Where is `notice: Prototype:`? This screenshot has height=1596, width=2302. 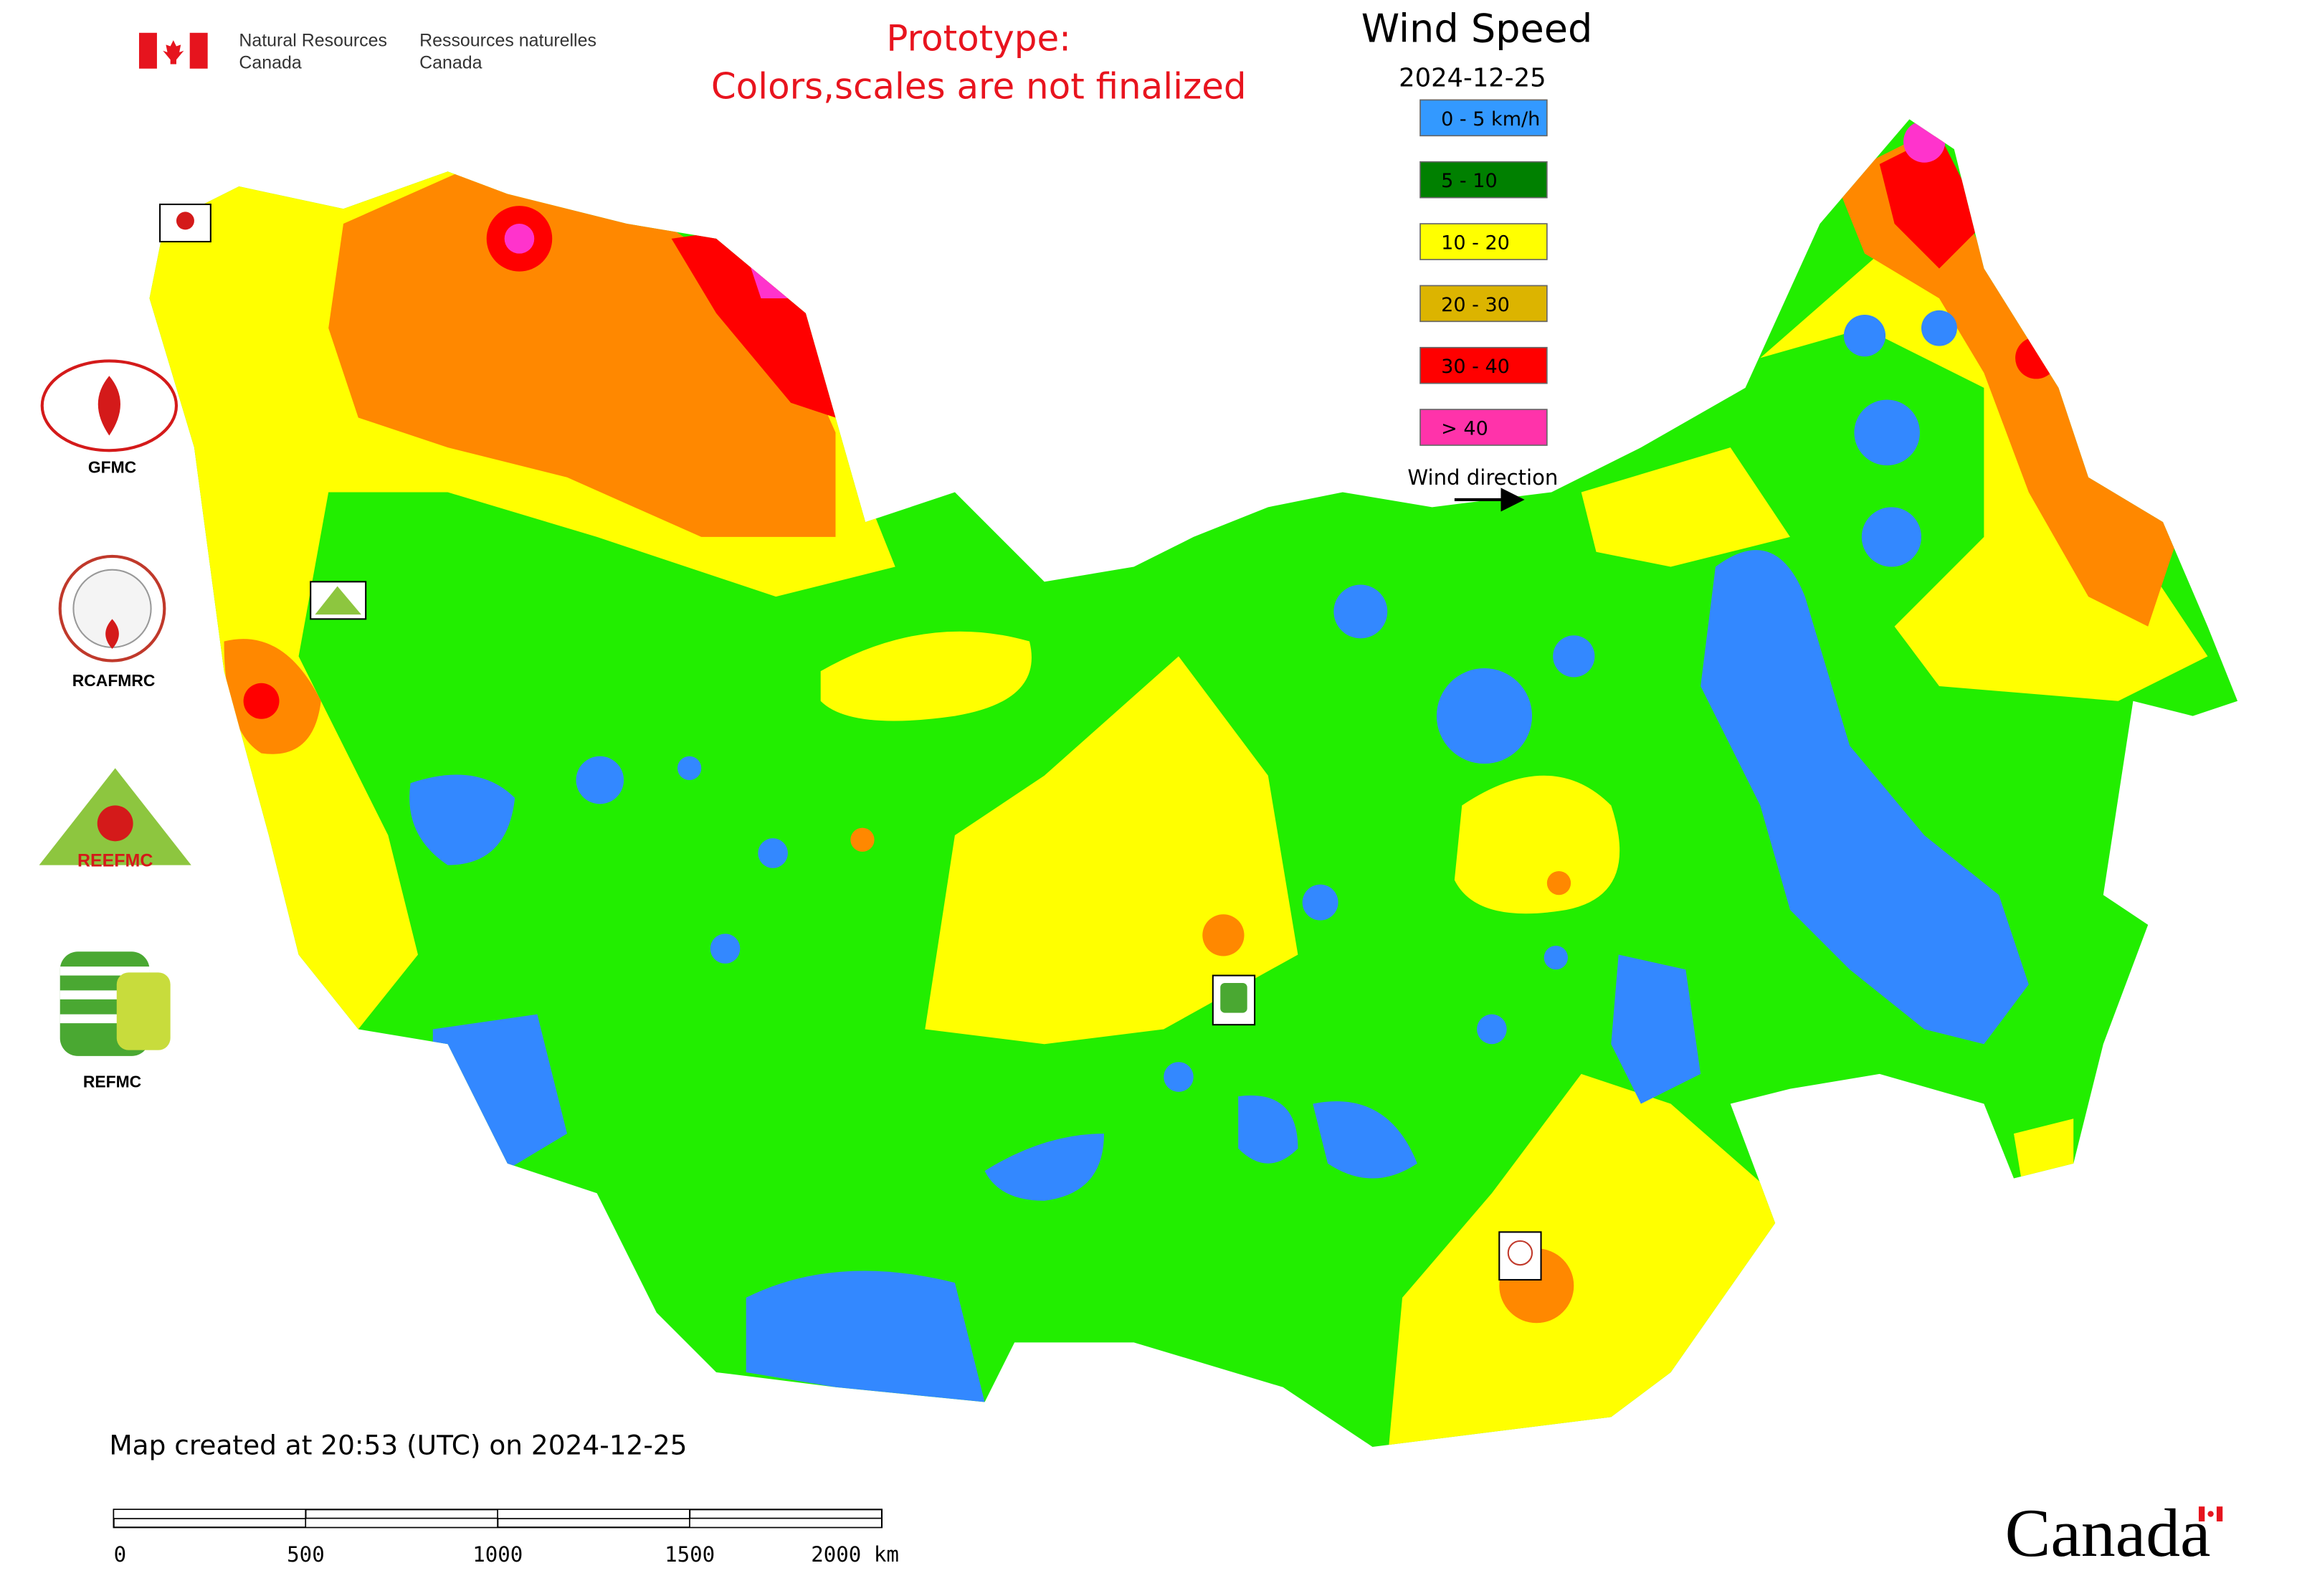 notice: Prototype: is located at coordinates (979, 39).